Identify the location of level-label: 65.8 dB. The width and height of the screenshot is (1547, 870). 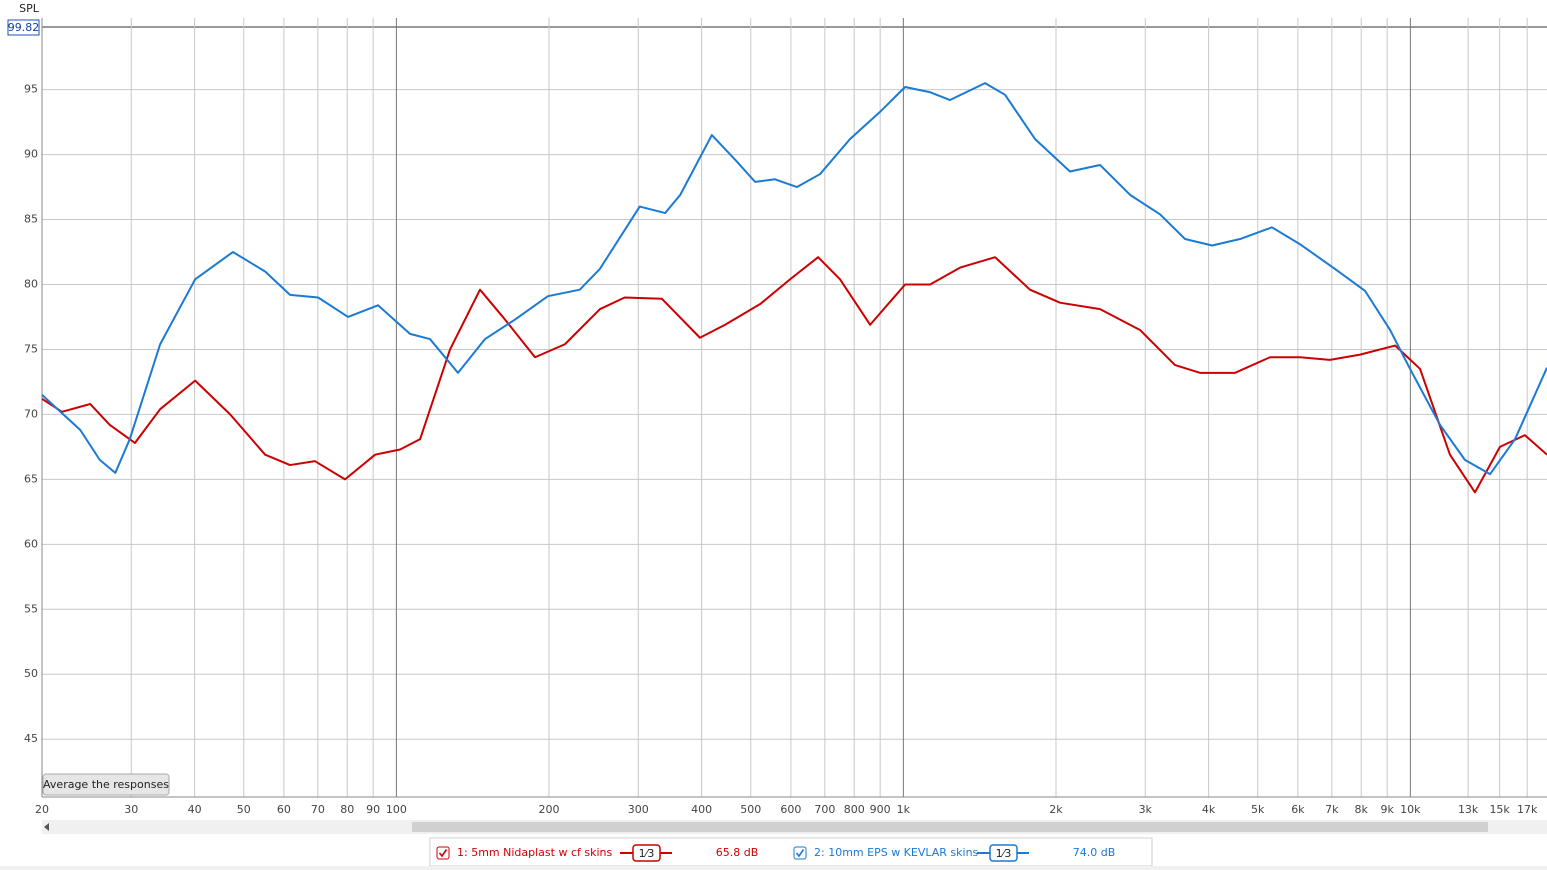
(737, 852).